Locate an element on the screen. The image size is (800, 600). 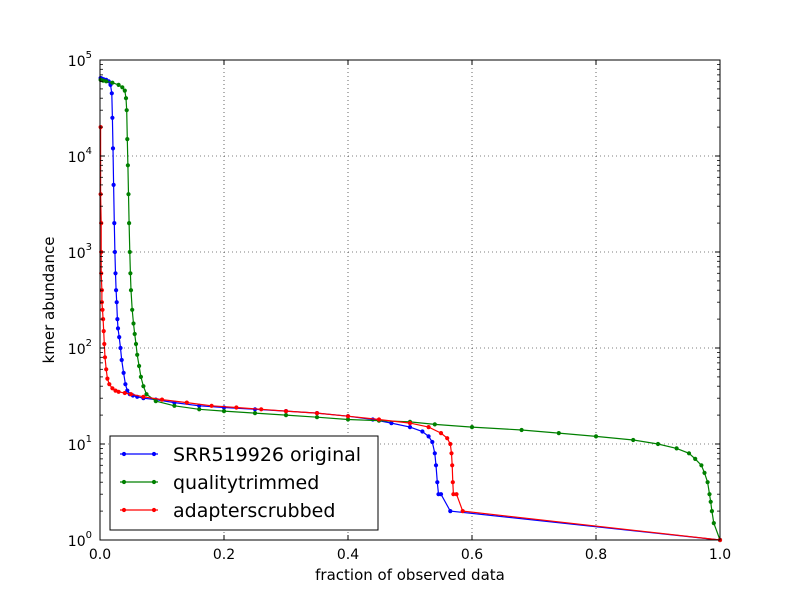
x-tick-label: 0.4 is located at coordinates (348, 555).